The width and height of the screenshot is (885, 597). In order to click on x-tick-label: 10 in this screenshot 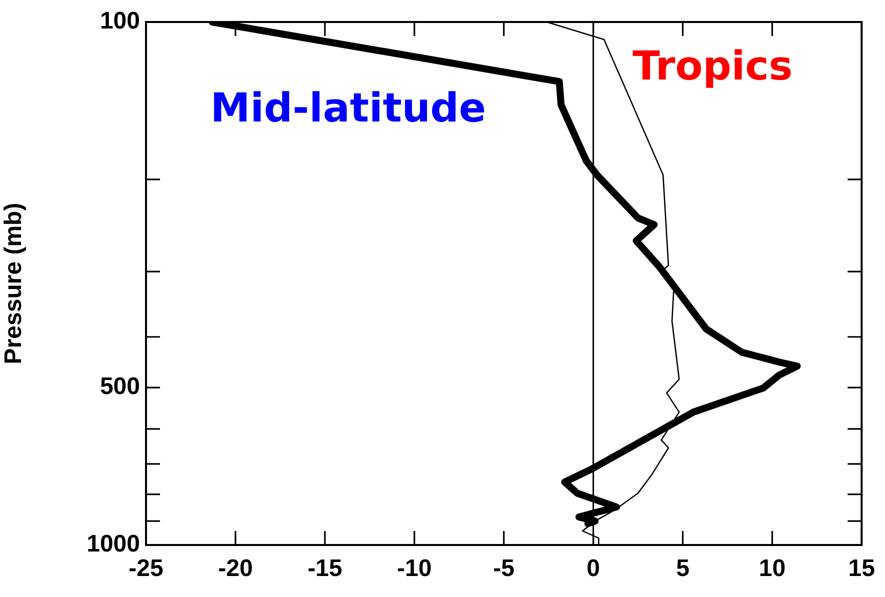, I will do `click(772, 568)`.